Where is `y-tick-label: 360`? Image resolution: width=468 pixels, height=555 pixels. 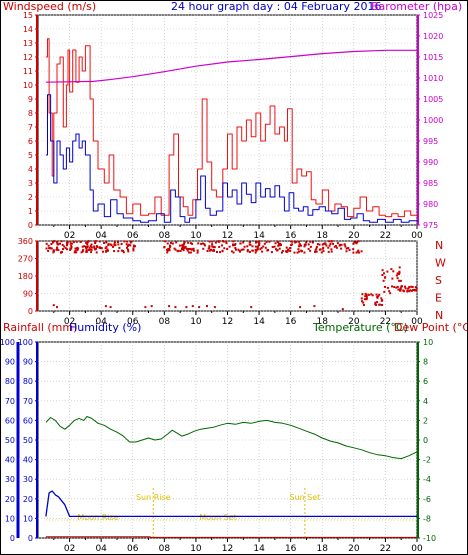 y-tick-label: 360 is located at coordinates (25, 241).